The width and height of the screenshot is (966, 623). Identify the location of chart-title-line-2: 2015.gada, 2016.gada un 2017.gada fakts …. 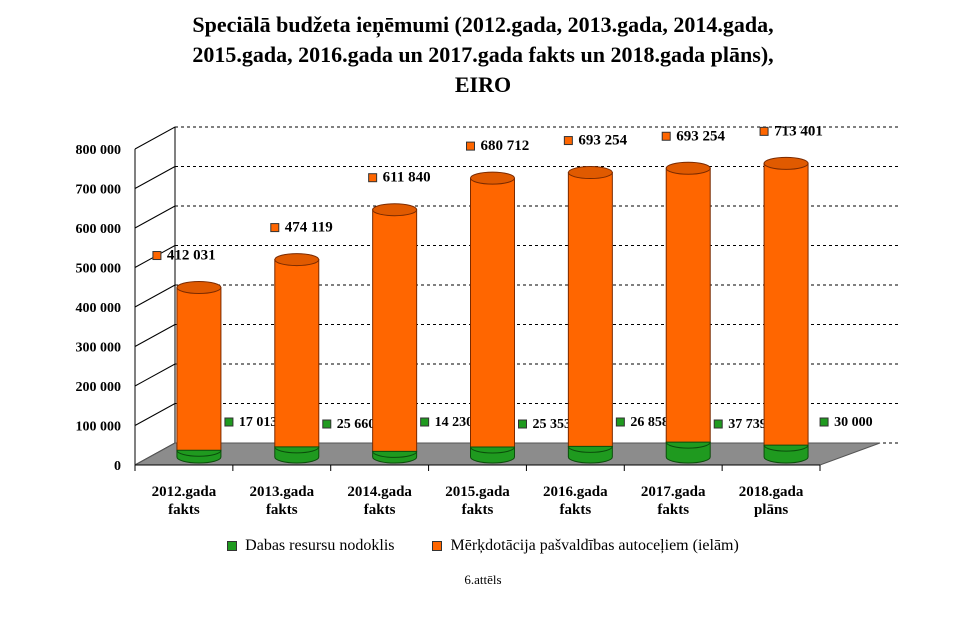
(483, 54).